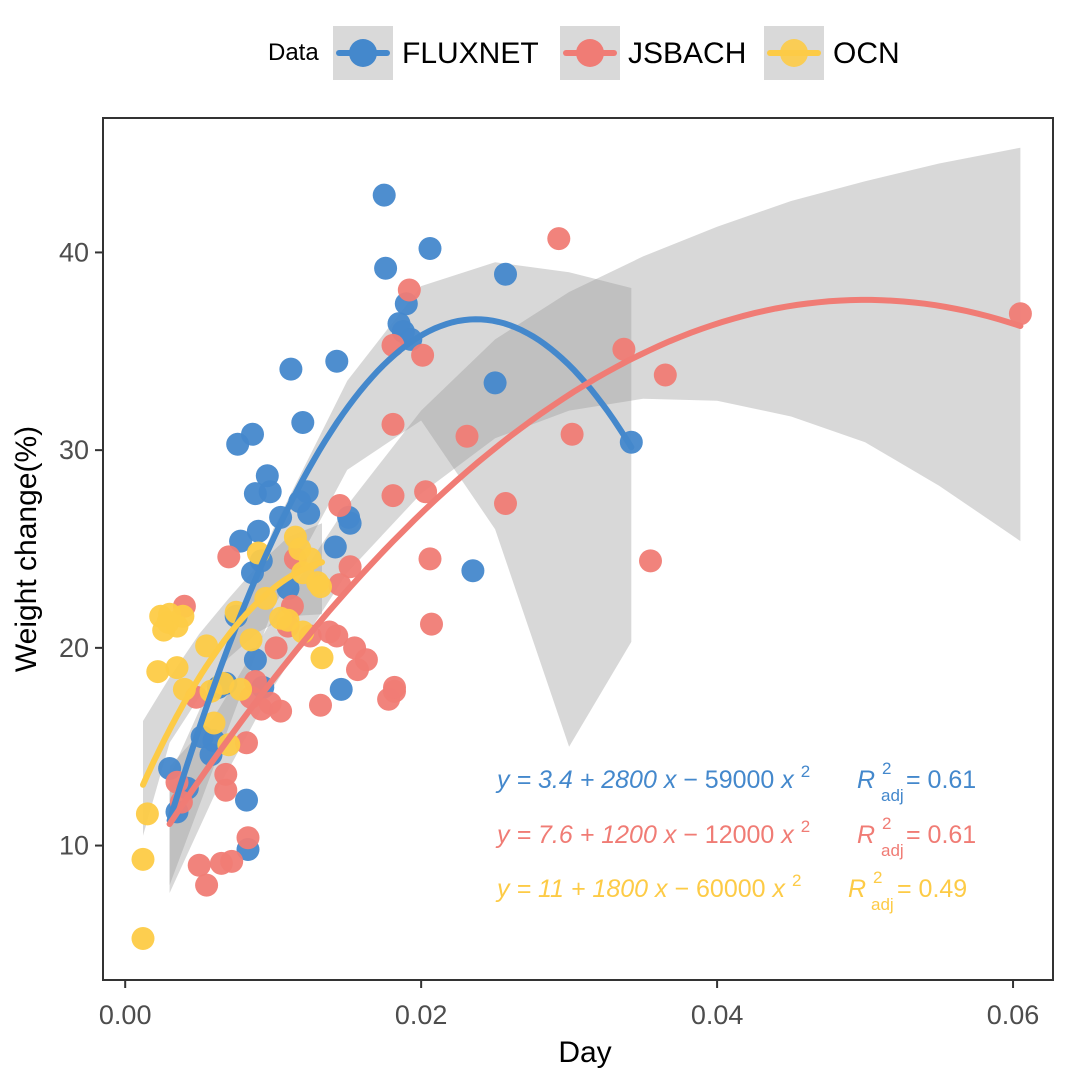 This screenshot has height=1080, width=1080. I want to click on eq-fluxnet-tail: − 59000, so click(728, 780).